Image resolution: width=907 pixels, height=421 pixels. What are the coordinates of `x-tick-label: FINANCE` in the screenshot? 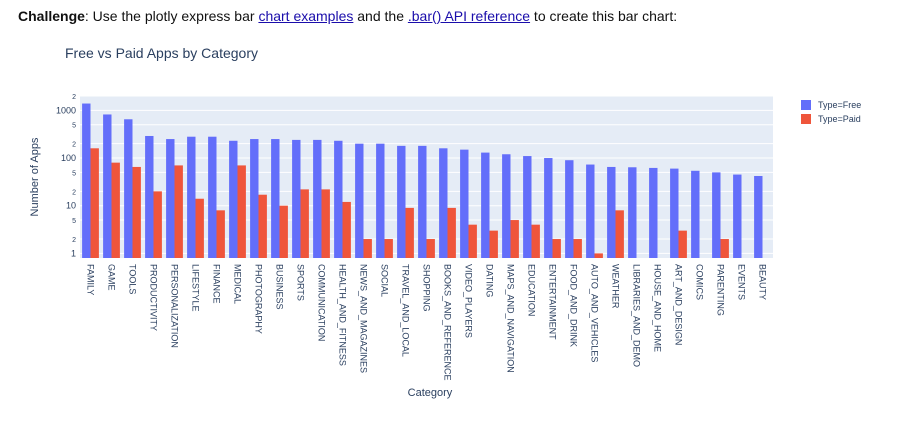 It's located at (217, 284).